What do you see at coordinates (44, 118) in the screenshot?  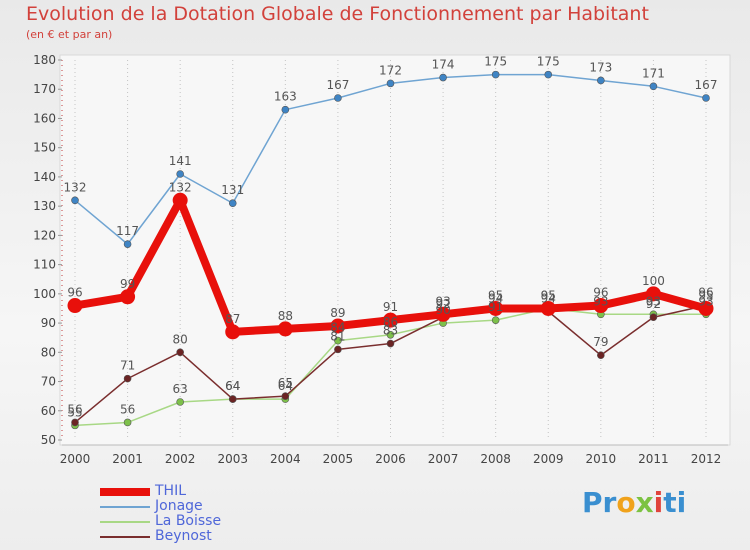 I see `y-tick-label: 160` at bounding box center [44, 118].